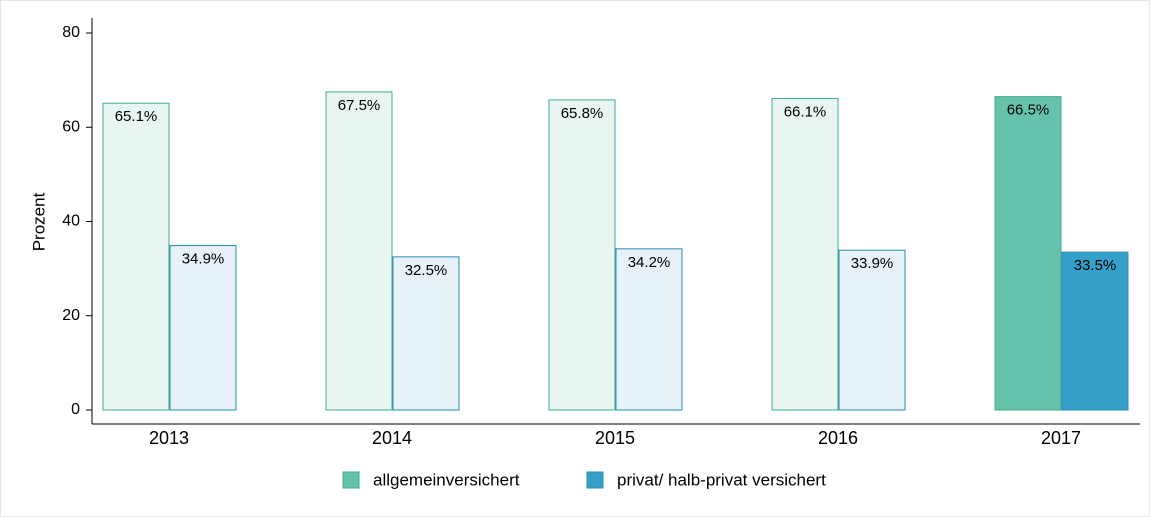  Describe the element at coordinates (136, 116) in the screenshot. I see `value-label: 65.1%` at that location.